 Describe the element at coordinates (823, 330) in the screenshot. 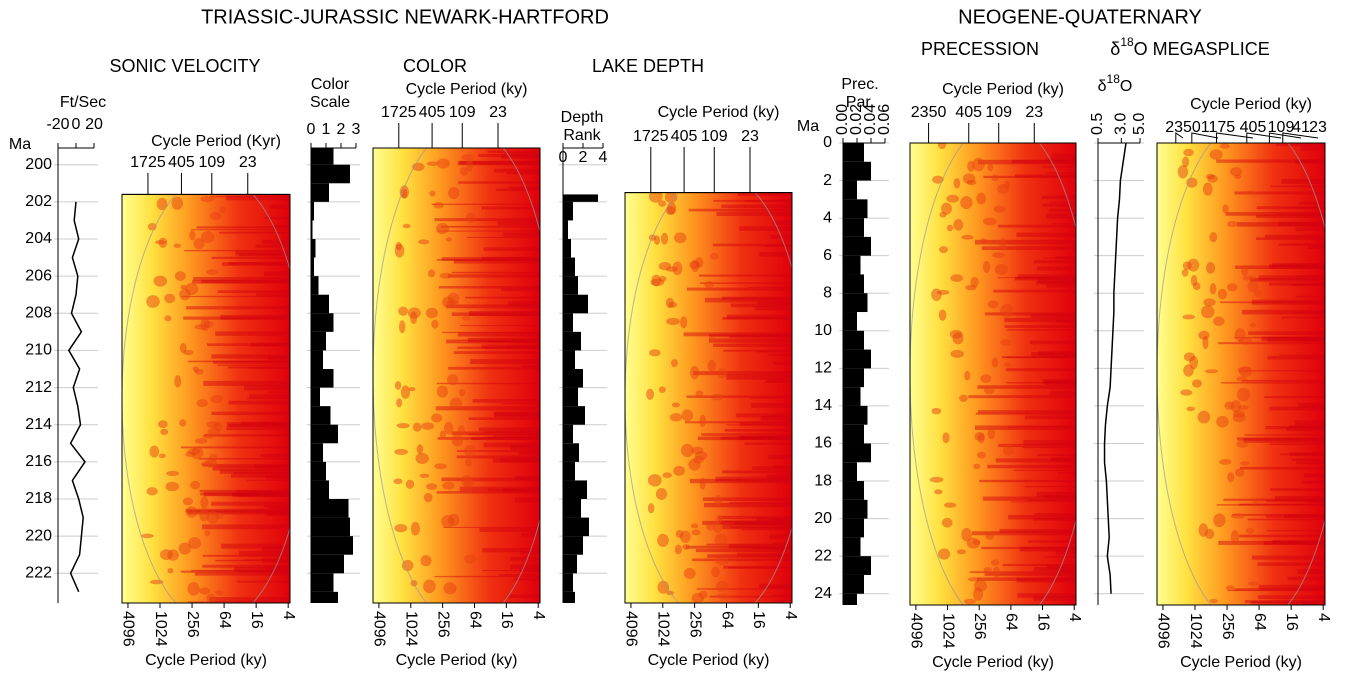

I see `y-tick-label: 10` at that location.